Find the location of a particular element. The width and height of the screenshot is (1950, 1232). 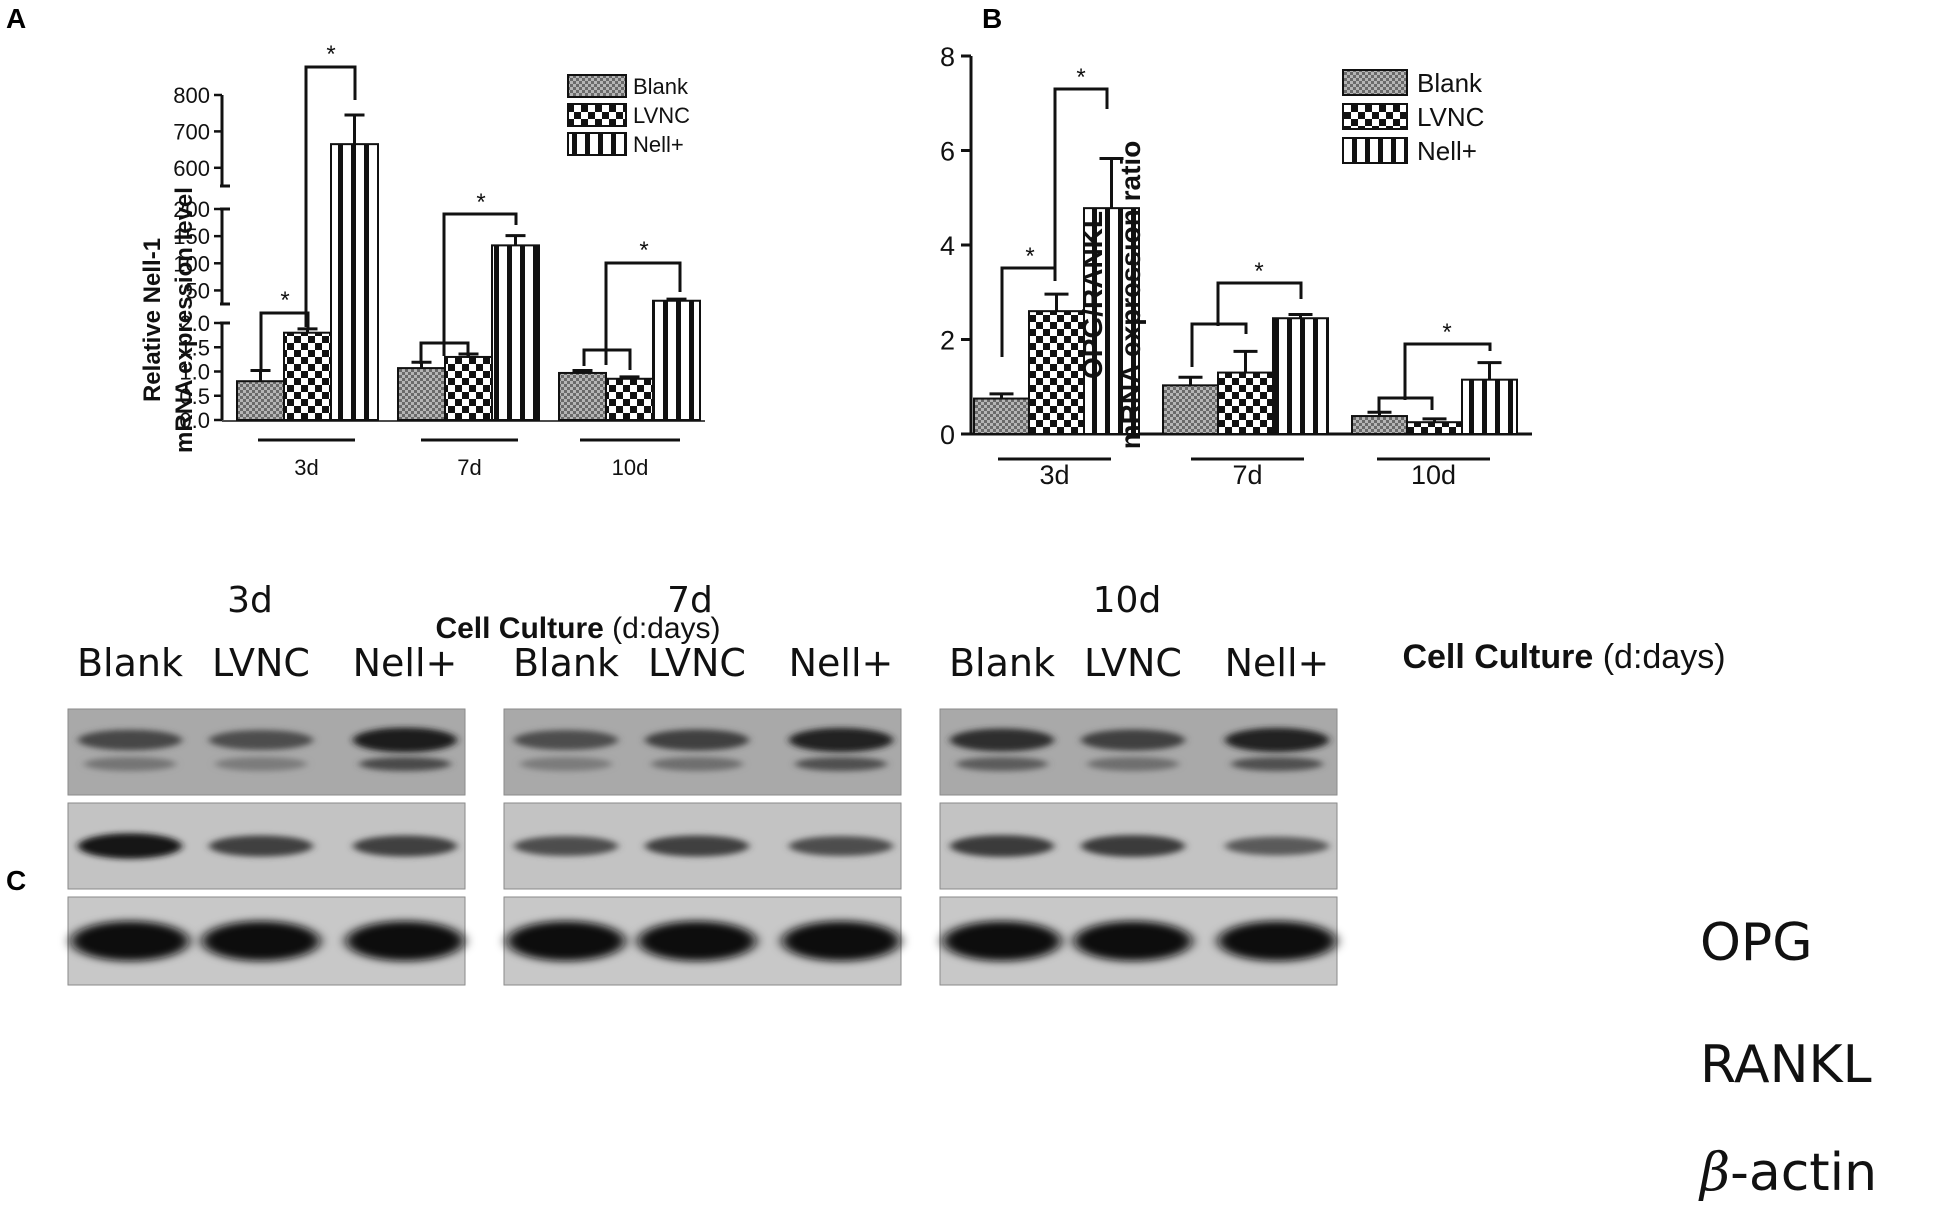

b-legend-swatch-blank is located at coordinates (1375, 82).